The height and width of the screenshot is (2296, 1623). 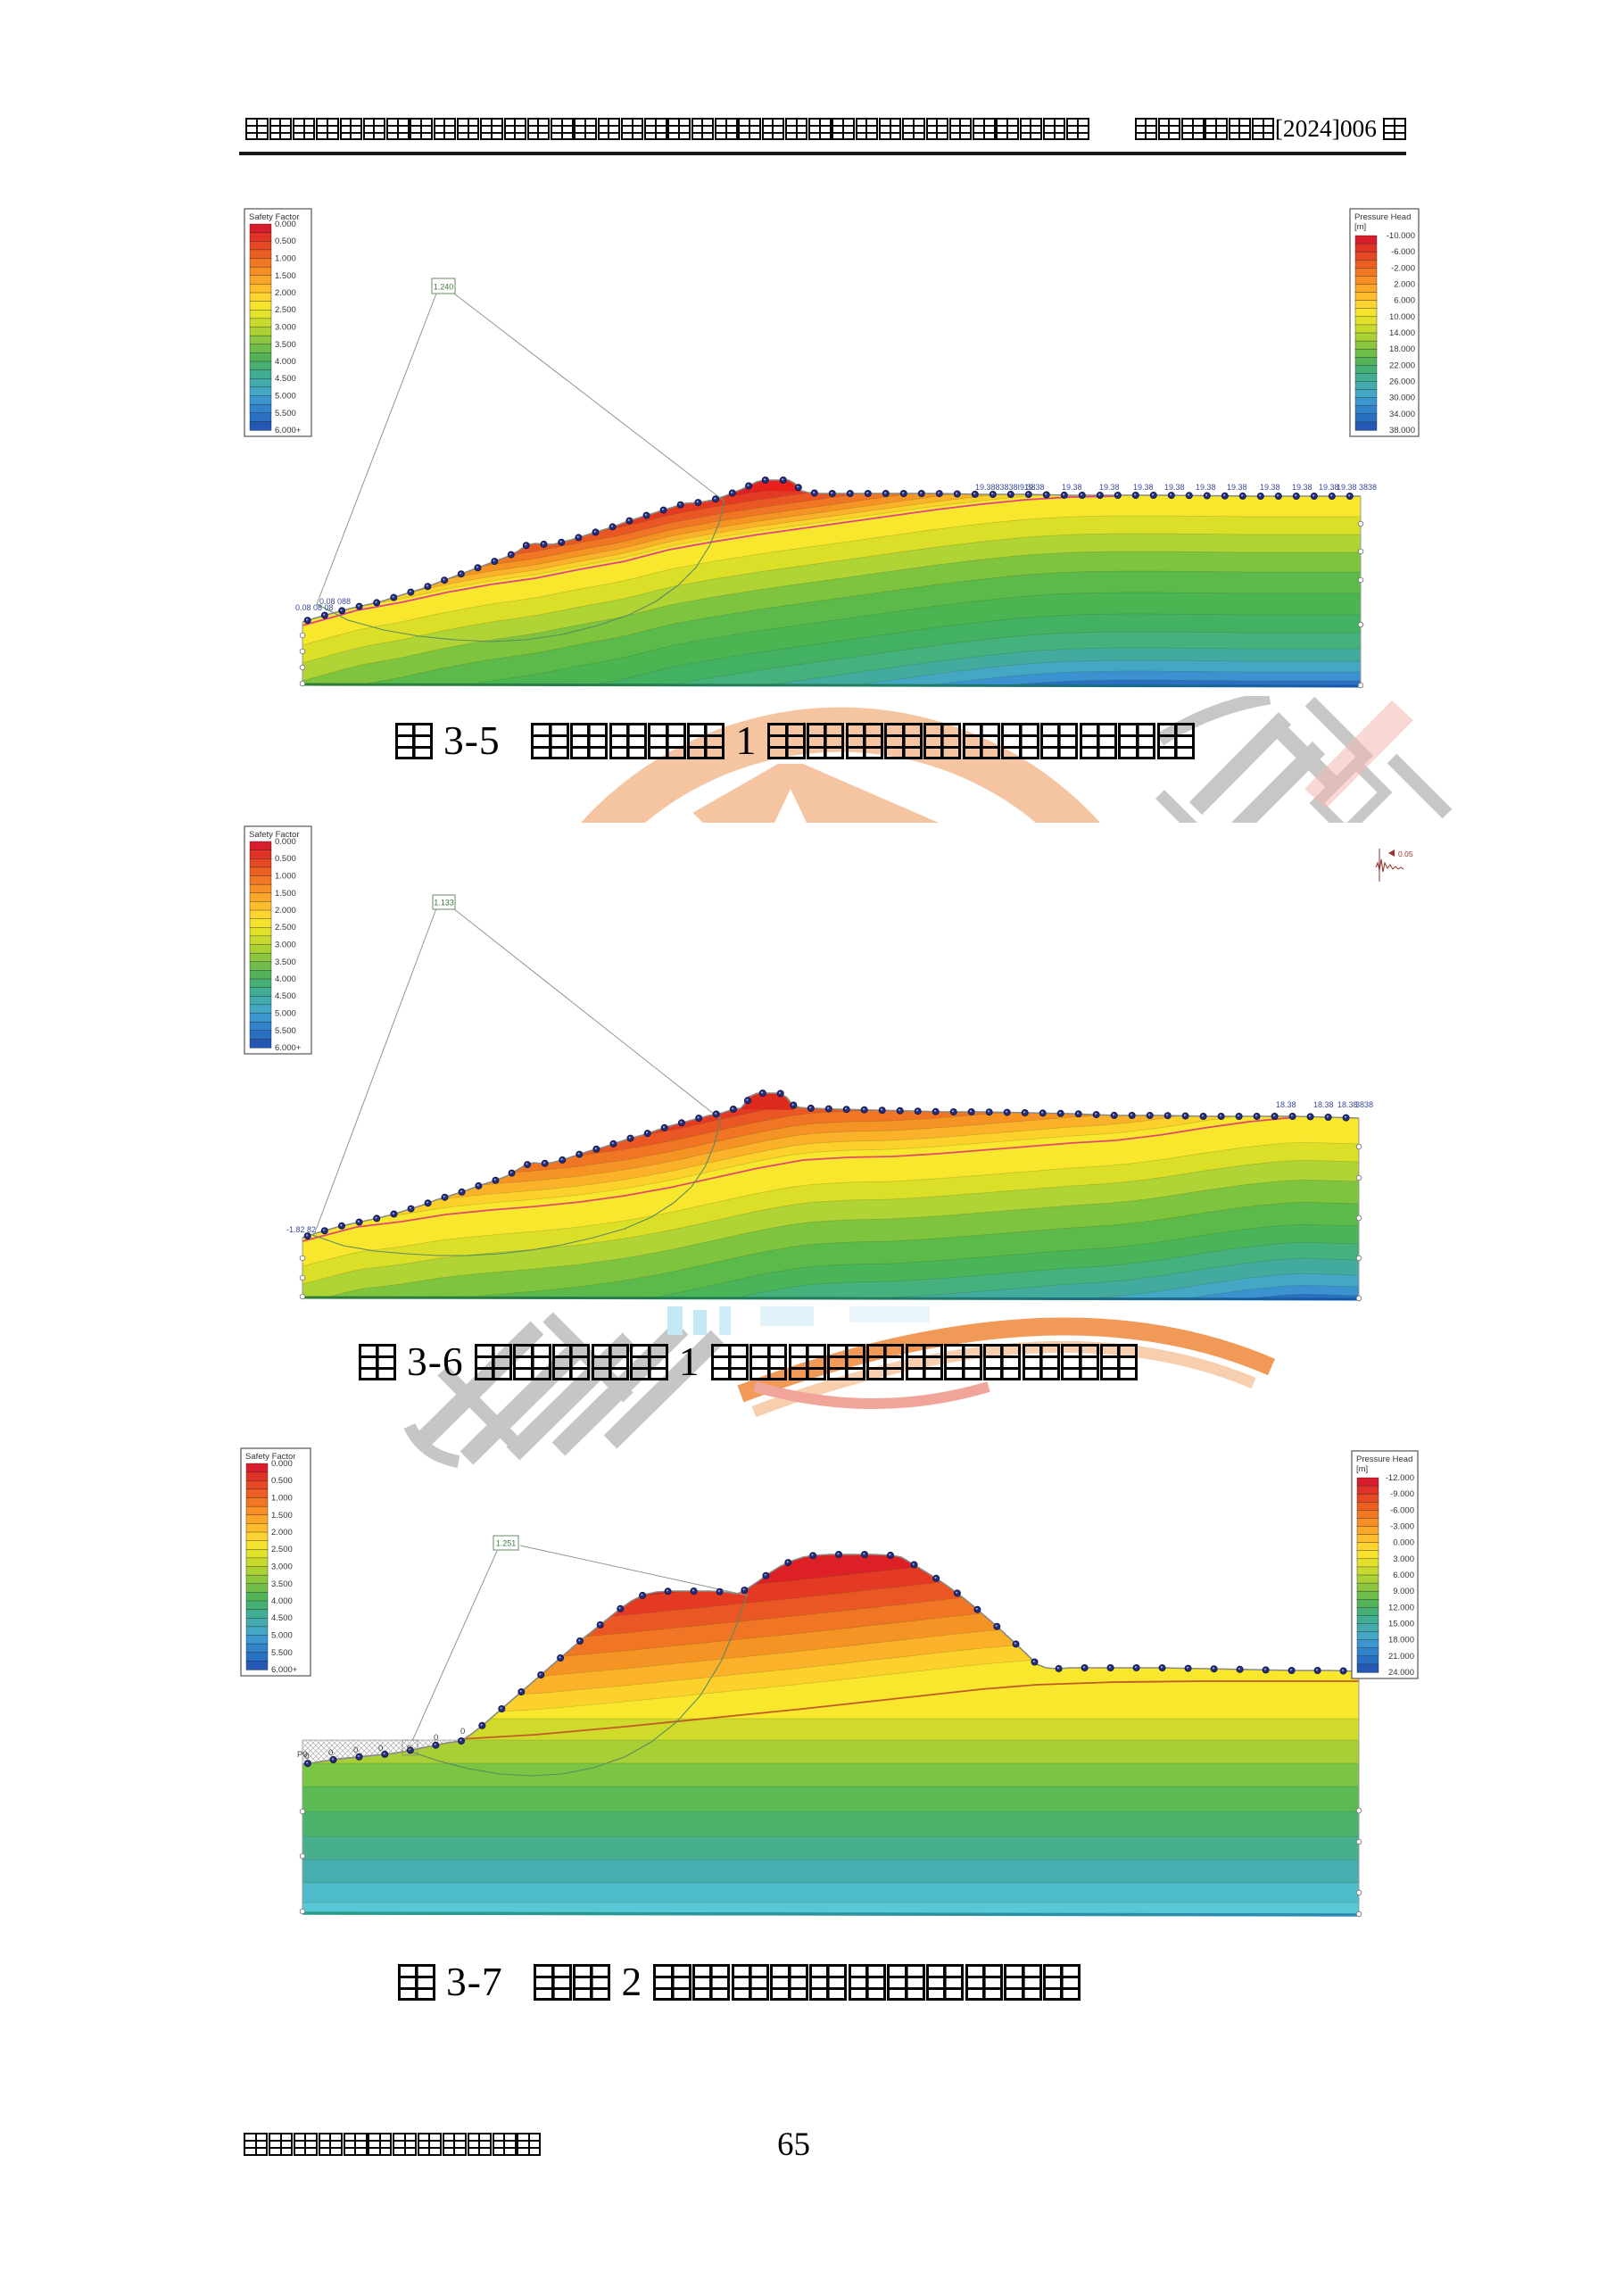 What do you see at coordinates (1405, 854) in the screenshot?
I see `svg-text: 0.05` at bounding box center [1405, 854].